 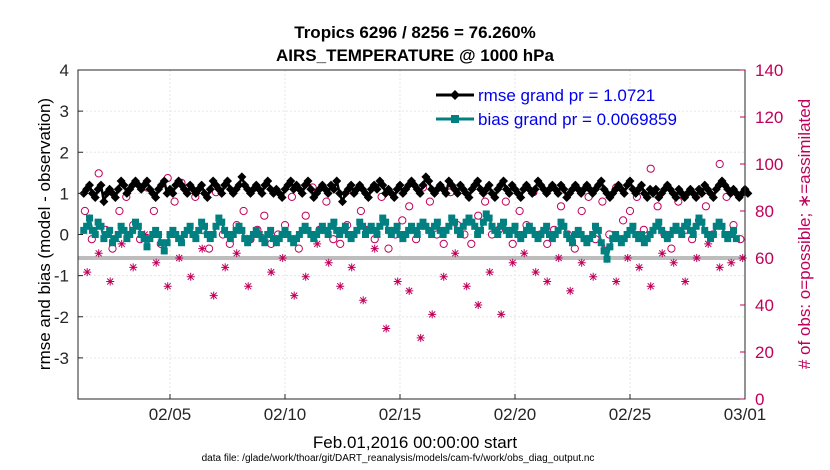 I want to click on right-tick-label: 120, so click(x=769, y=117).